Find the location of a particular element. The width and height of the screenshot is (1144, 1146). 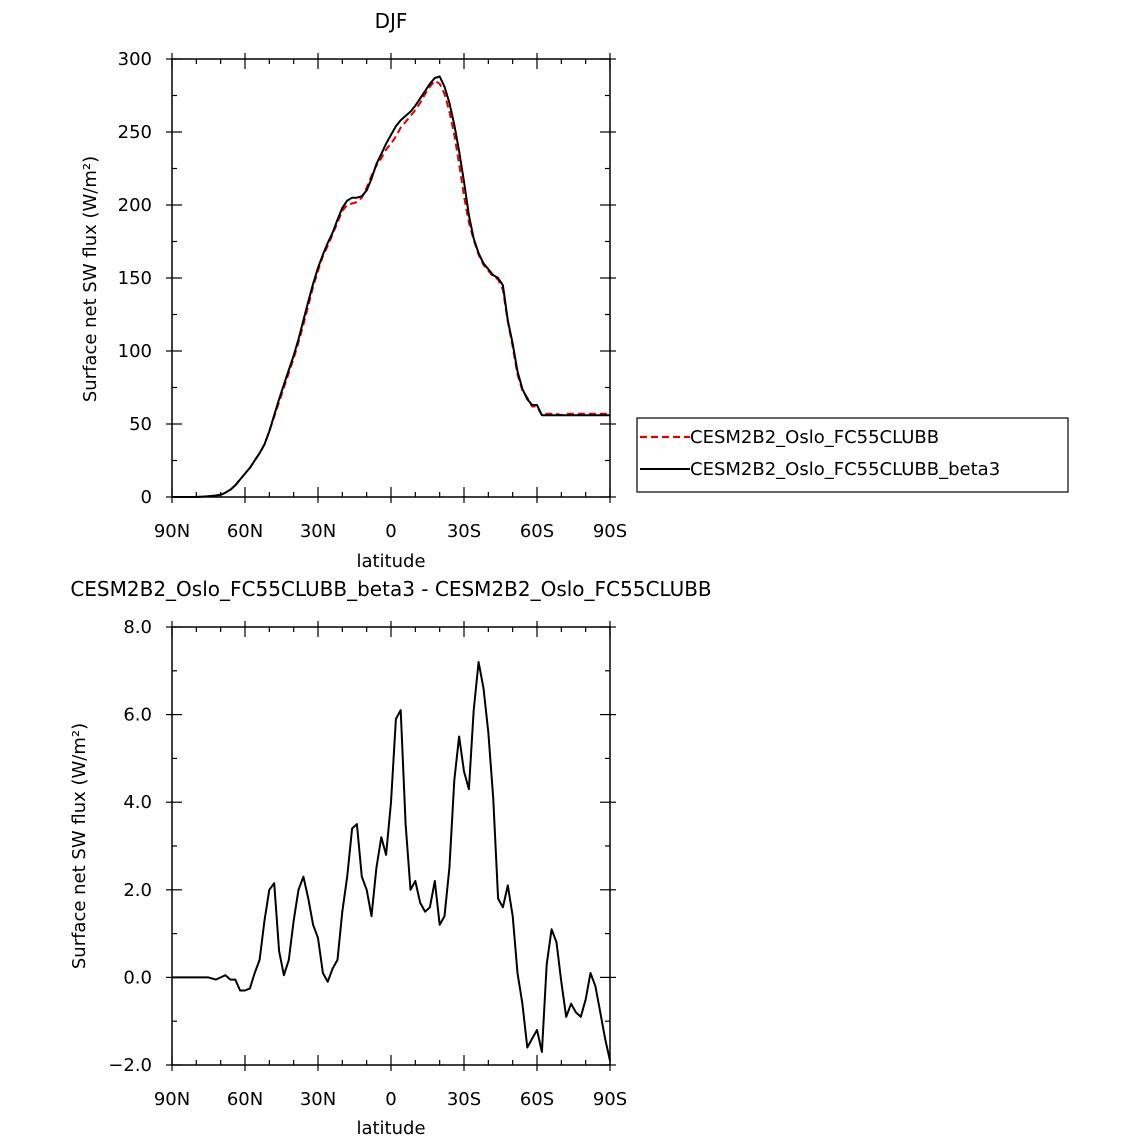

top-chart-x-tick-label: 60N is located at coordinates (245, 531).